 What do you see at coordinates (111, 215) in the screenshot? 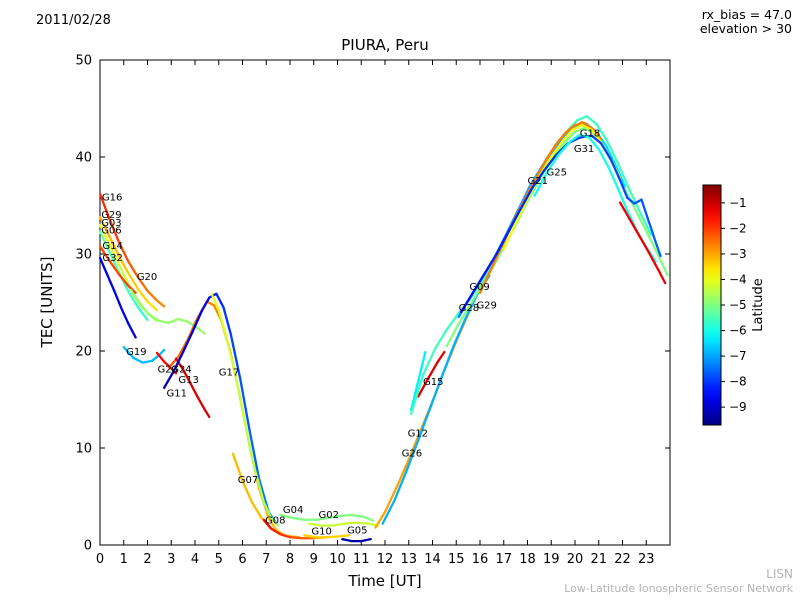
I see `satellite-label-G29: G29` at bounding box center [111, 215].